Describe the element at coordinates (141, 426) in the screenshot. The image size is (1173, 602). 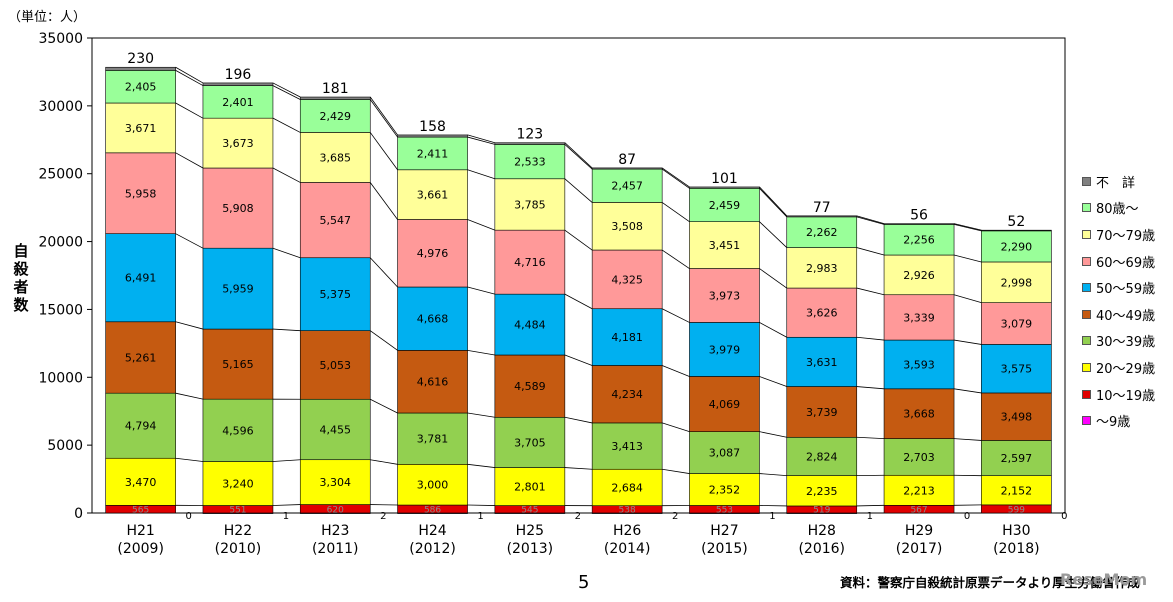
I see `segment-value-label: 4,794` at that location.